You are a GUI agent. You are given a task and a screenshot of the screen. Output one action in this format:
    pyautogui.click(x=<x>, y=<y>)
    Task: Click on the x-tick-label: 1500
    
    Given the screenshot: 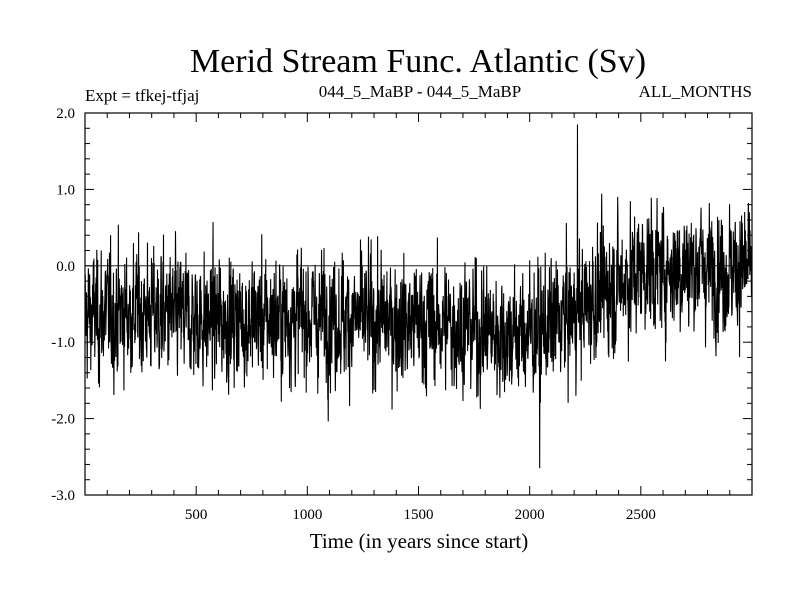 What is the action you would take?
    pyautogui.click(x=419, y=515)
    